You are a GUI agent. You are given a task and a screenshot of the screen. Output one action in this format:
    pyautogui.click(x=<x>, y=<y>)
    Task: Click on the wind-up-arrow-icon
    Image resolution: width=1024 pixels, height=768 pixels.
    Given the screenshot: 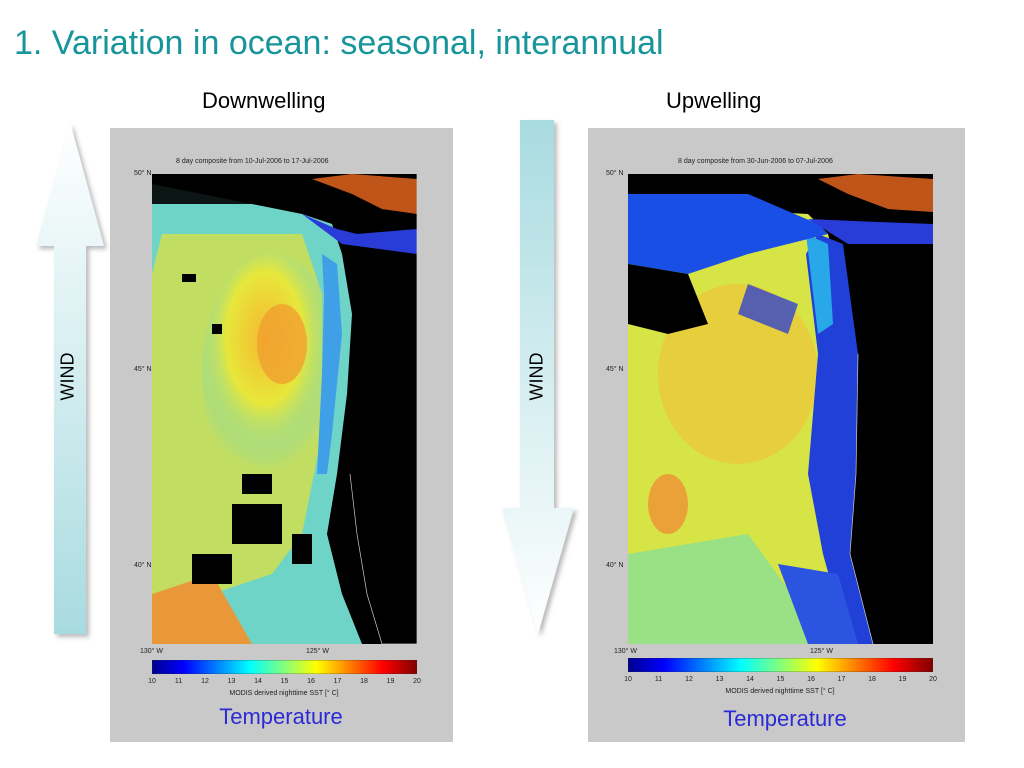 What is the action you would take?
    pyautogui.click(x=70, y=378)
    